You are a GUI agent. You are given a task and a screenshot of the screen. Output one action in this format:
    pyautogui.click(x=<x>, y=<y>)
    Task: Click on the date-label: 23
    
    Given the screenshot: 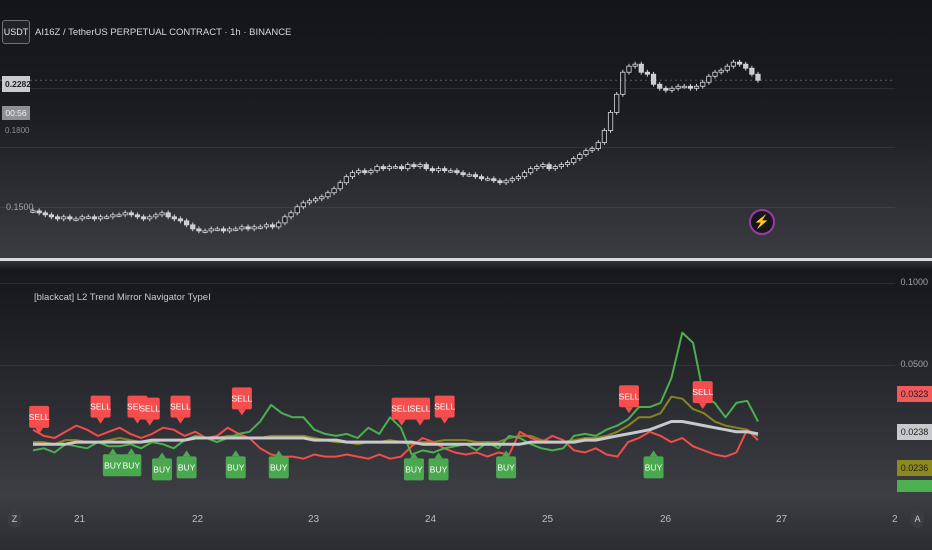 What is the action you would take?
    pyautogui.click(x=314, y=519)
    